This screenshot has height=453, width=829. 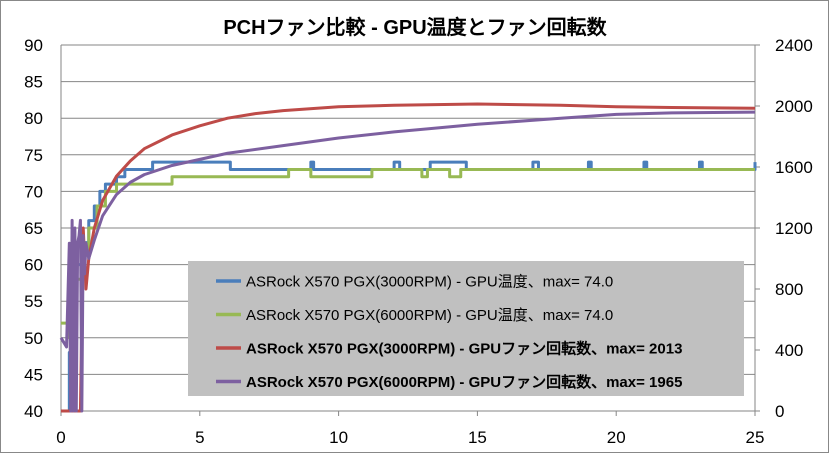 What do you see at coordinates (33, 374) in the screenshot?
I see `y-tick-label: 45` at bounding box center [33, 374].